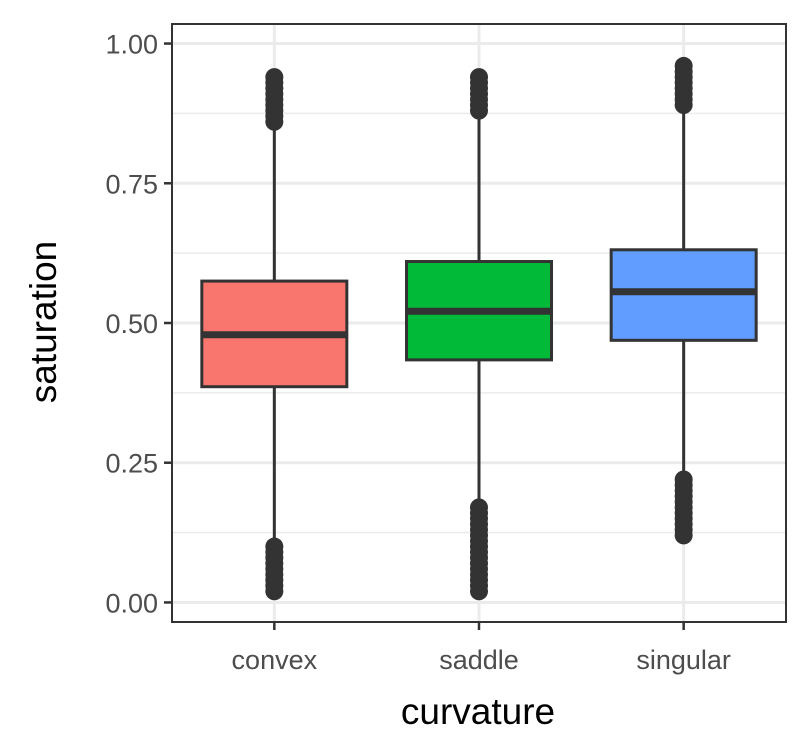 This screenshot has height=755, width=810. What do you see at coordinates (131, 464) in the screenshot?
I see `y-tick-label: 0.25` at bounding box center [131, 464].